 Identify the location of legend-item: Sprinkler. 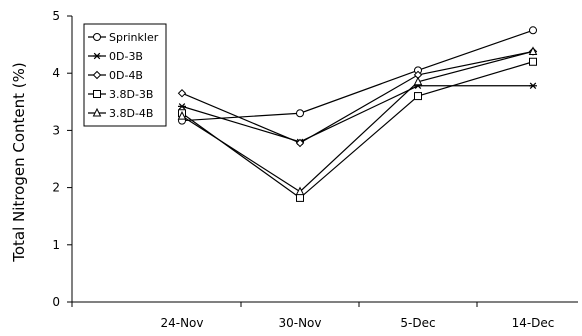
(123, 37).